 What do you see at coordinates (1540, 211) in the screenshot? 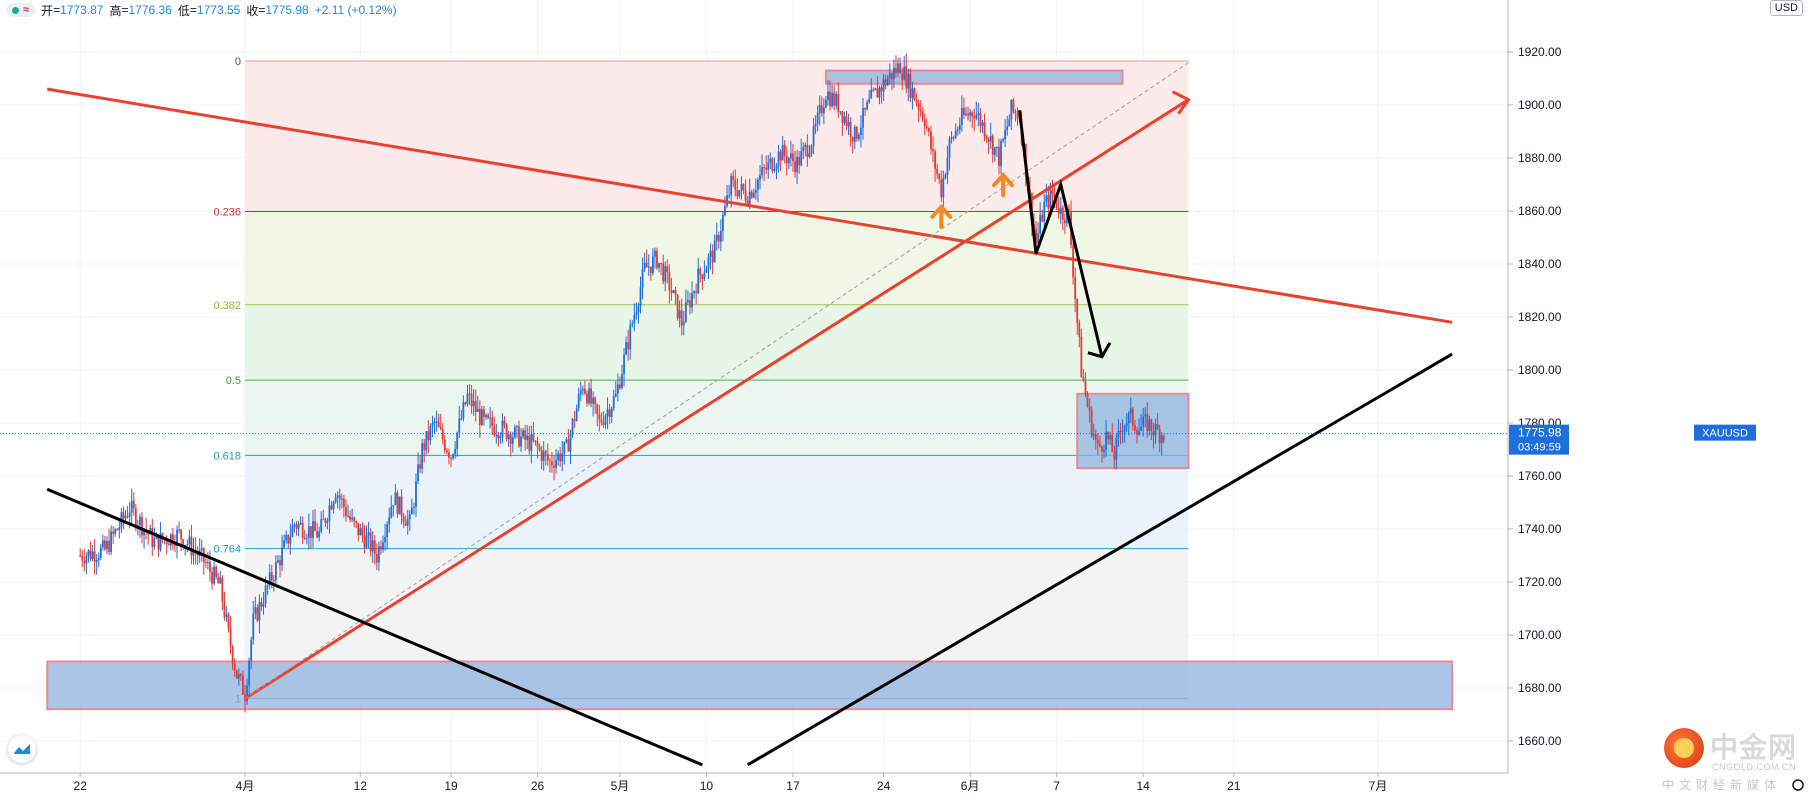
I see `price-tick-label: 1860.00` at bounding box center [1540, 211].